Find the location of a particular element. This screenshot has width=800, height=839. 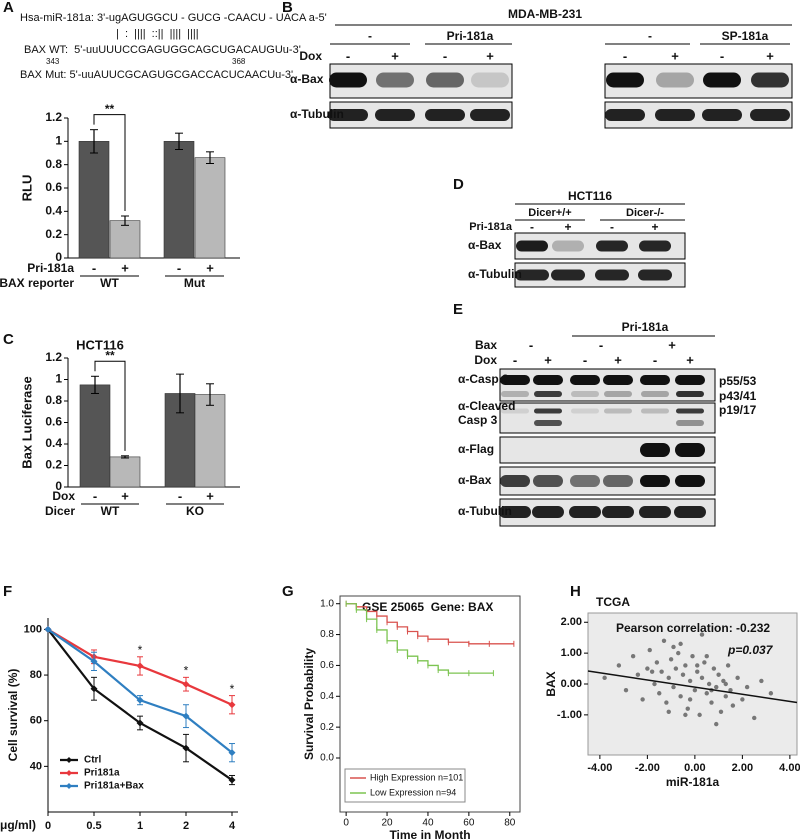

x-axis-label: miR-181a is located at coordinates (693, 782).